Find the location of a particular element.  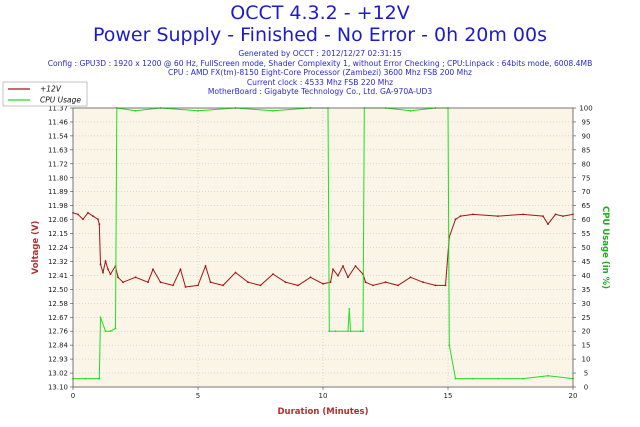

y-tick-label-right: 35 is located at coordinates (586, 290).